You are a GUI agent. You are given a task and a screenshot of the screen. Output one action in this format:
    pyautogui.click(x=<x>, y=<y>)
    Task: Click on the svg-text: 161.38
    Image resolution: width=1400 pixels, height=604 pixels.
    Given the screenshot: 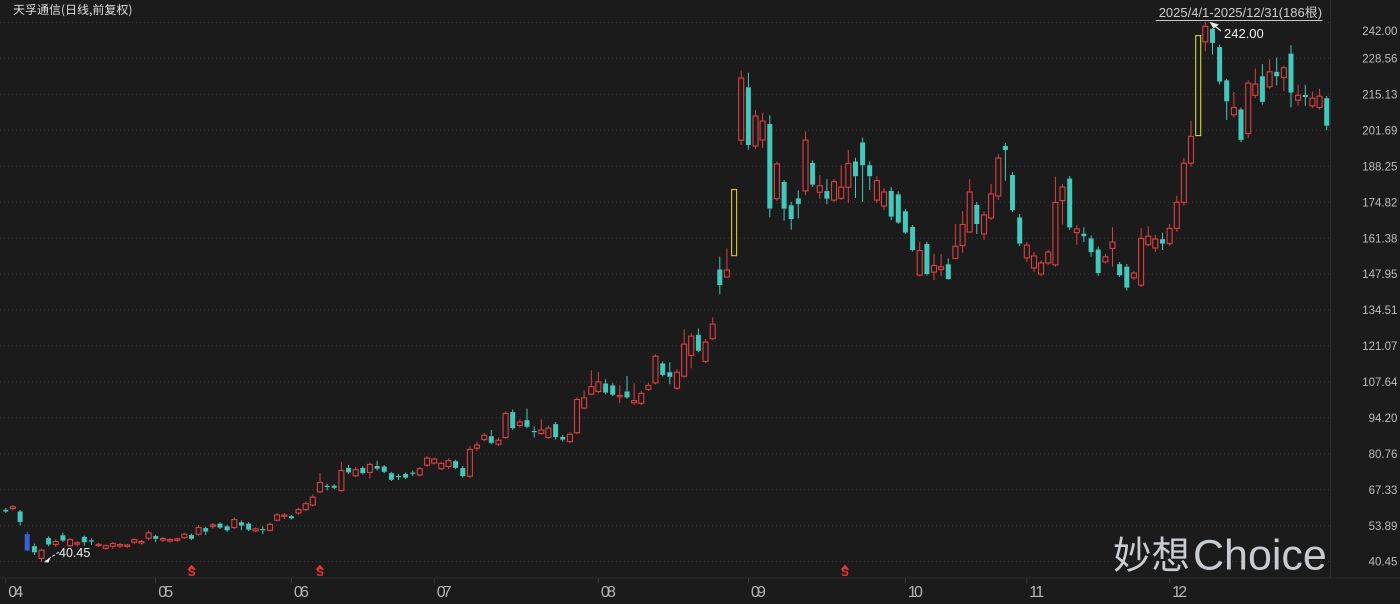 What is the action you would take?
    pyautogui.click(x=1379, y=239)
    